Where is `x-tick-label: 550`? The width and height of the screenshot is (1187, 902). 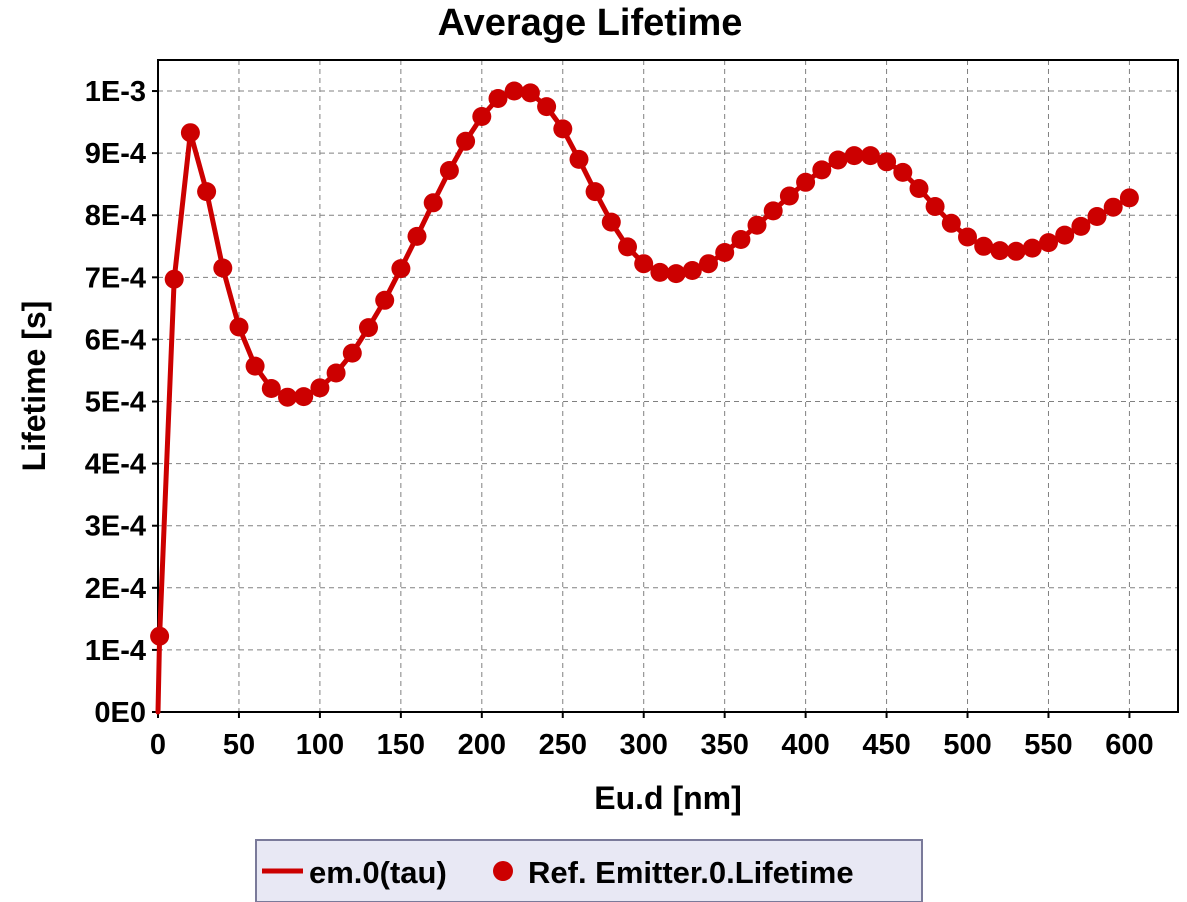
x-tick-label: 550 is located at coordinates (1048, 745).